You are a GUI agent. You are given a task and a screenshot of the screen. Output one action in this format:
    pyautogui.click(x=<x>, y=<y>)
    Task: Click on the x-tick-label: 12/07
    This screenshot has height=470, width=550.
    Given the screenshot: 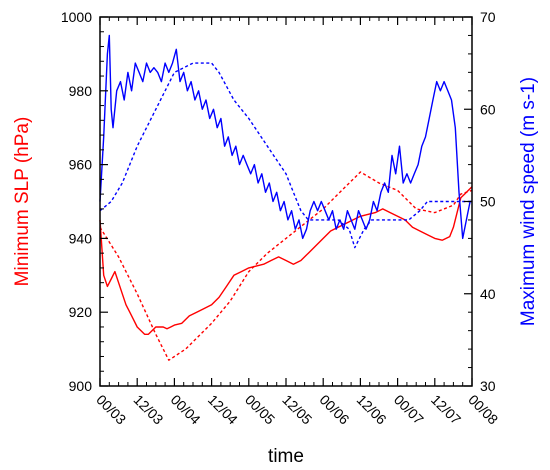 What is the action you would take?
    pyautogui.click(x=446, y=409)
    